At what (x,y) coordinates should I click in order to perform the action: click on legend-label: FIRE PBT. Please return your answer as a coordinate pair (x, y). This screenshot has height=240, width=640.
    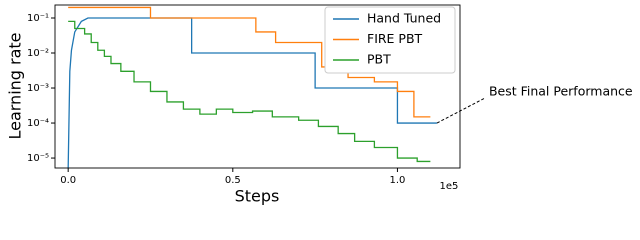
    Looking at the image, I should click on (395, 38).